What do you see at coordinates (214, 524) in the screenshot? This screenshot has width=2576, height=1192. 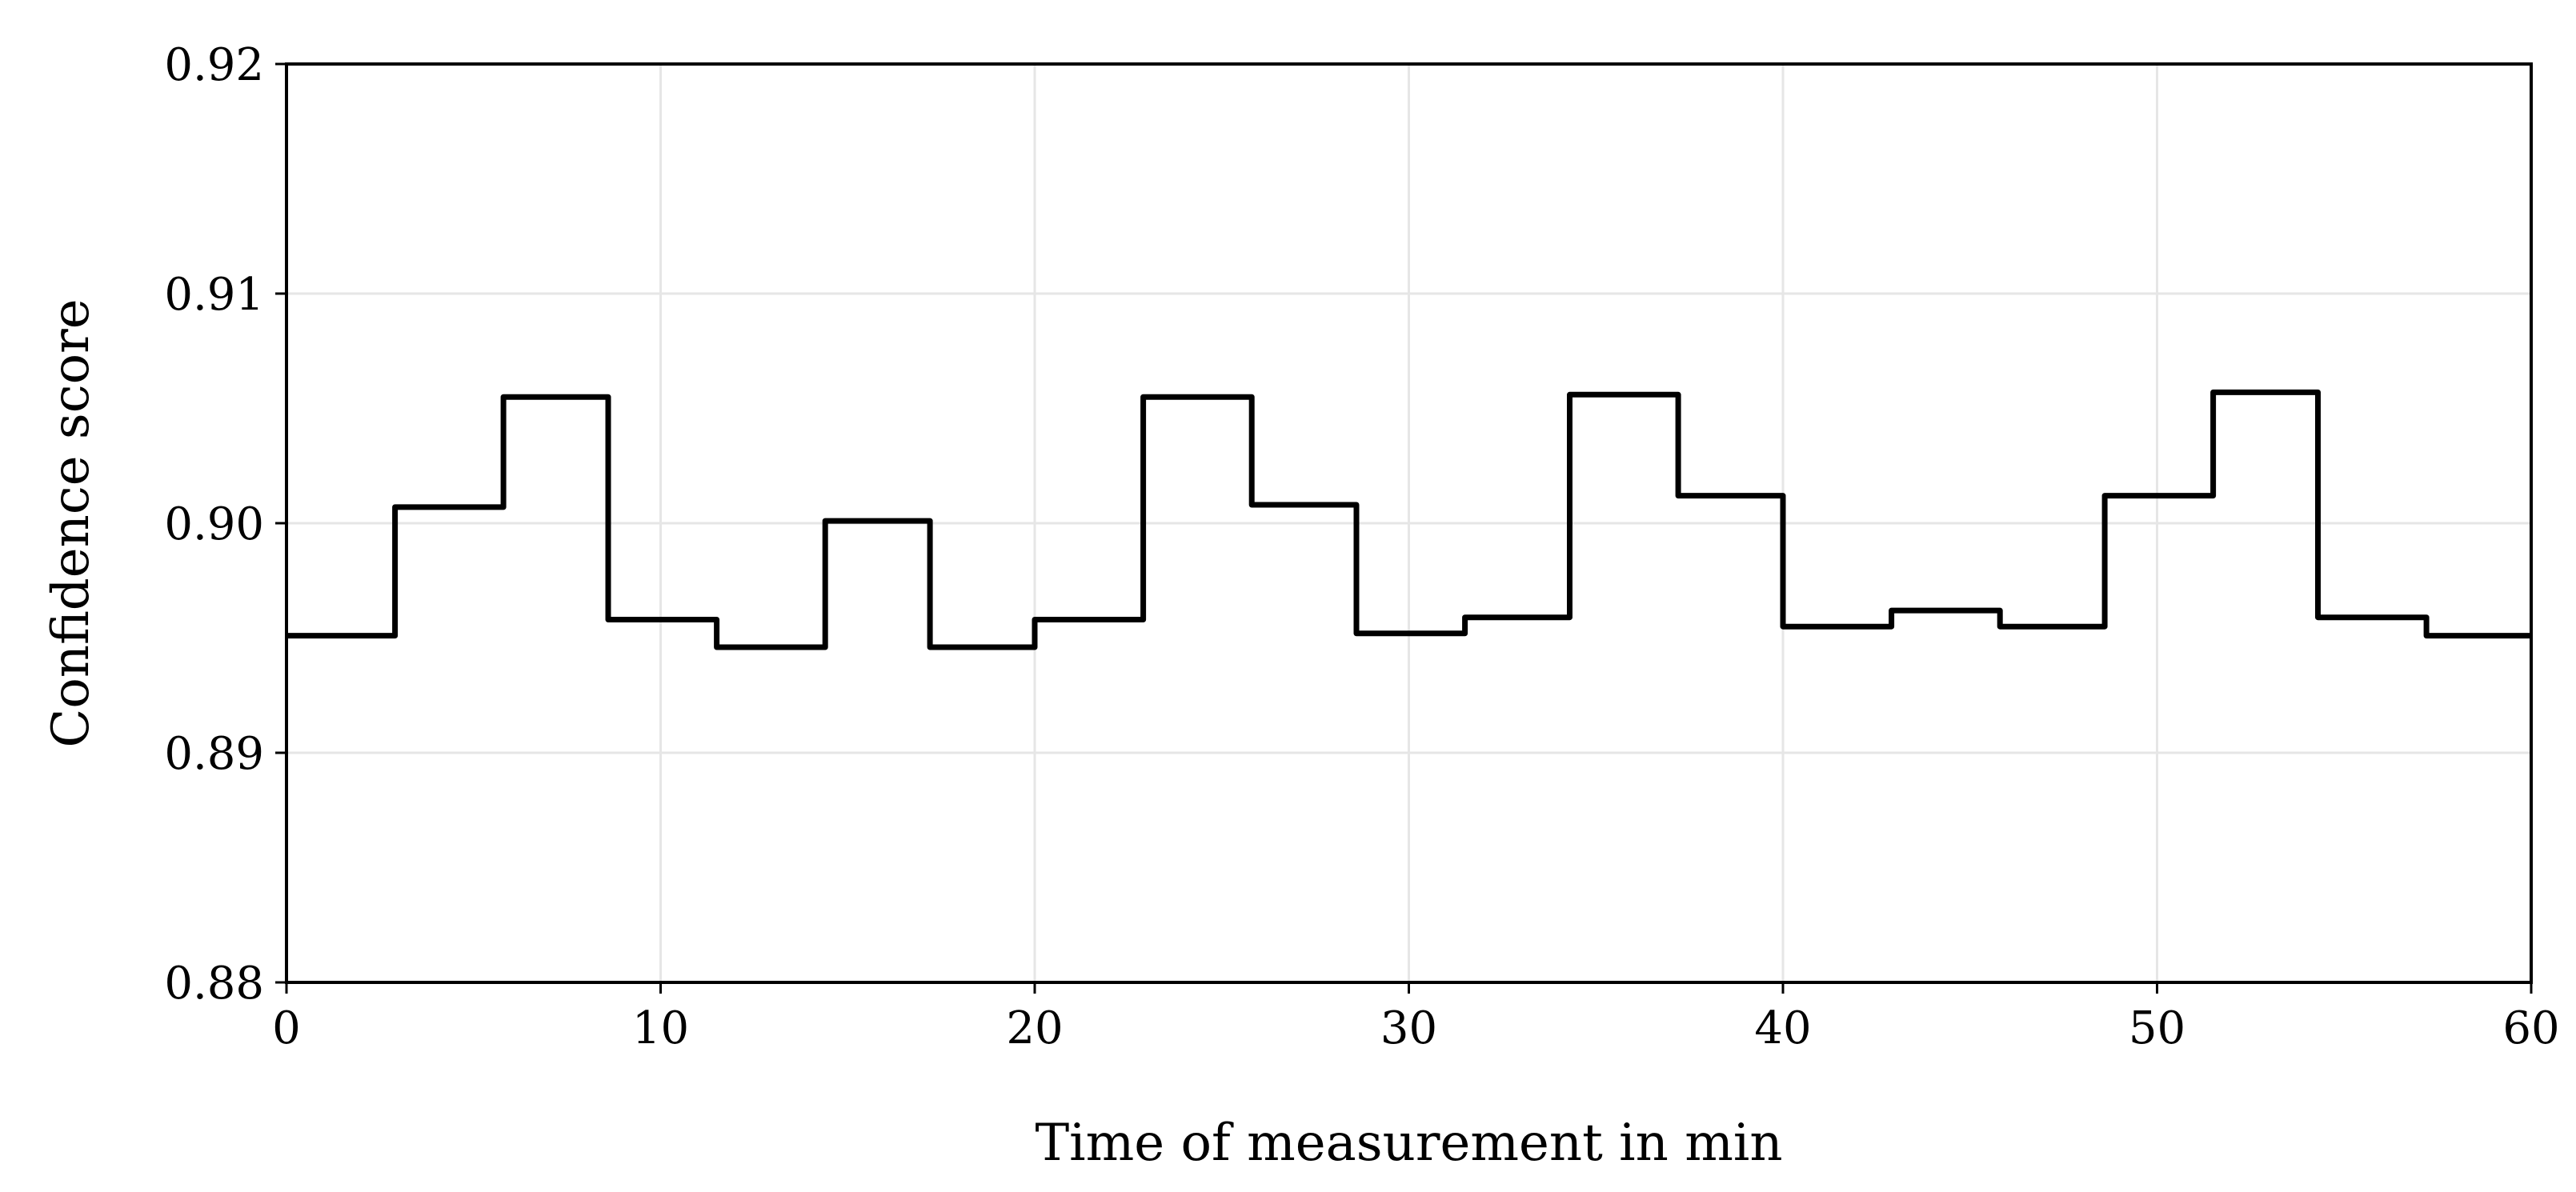 I see `y-tick-label: 0.90` at bounding box center [214, 524].